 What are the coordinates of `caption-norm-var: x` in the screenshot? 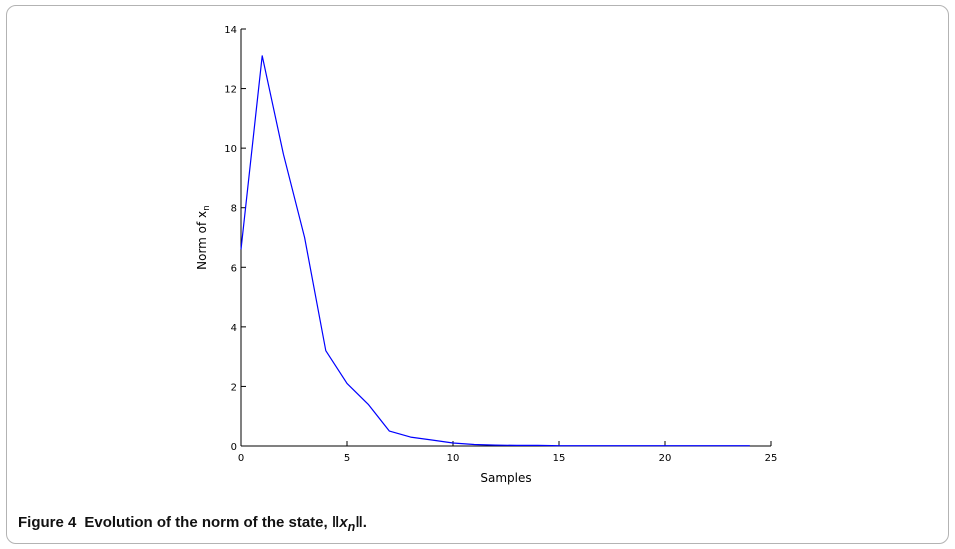 It's located at (343, 522).